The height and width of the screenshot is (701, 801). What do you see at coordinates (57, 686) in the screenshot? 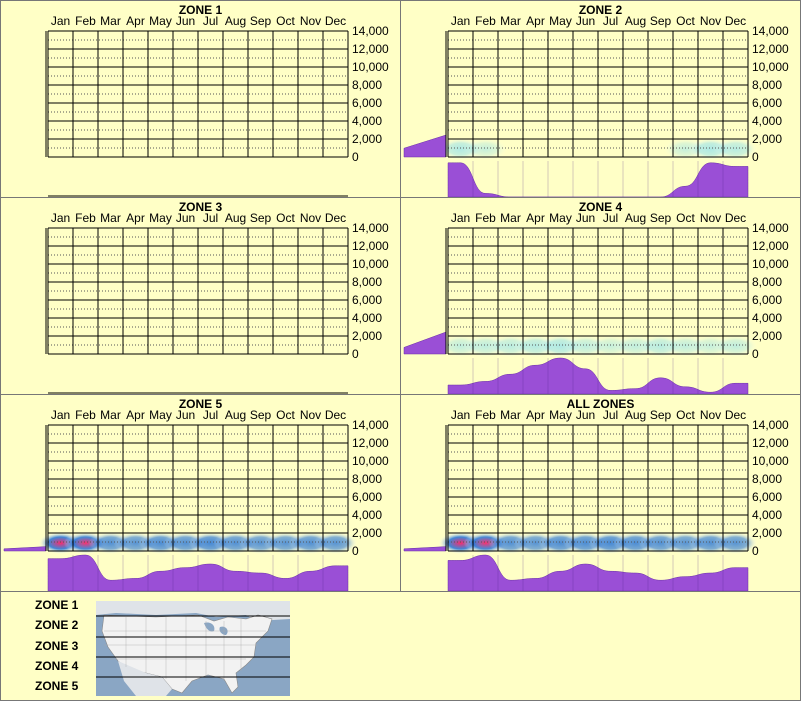
I see `zone-label: ZONE 5` at bounding box center [57, 686].